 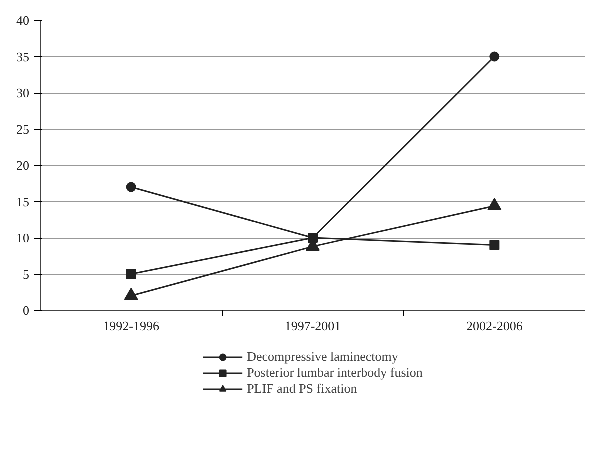 I want to click on x-tick-label: 1997-2001, so click(x=313, y=326).